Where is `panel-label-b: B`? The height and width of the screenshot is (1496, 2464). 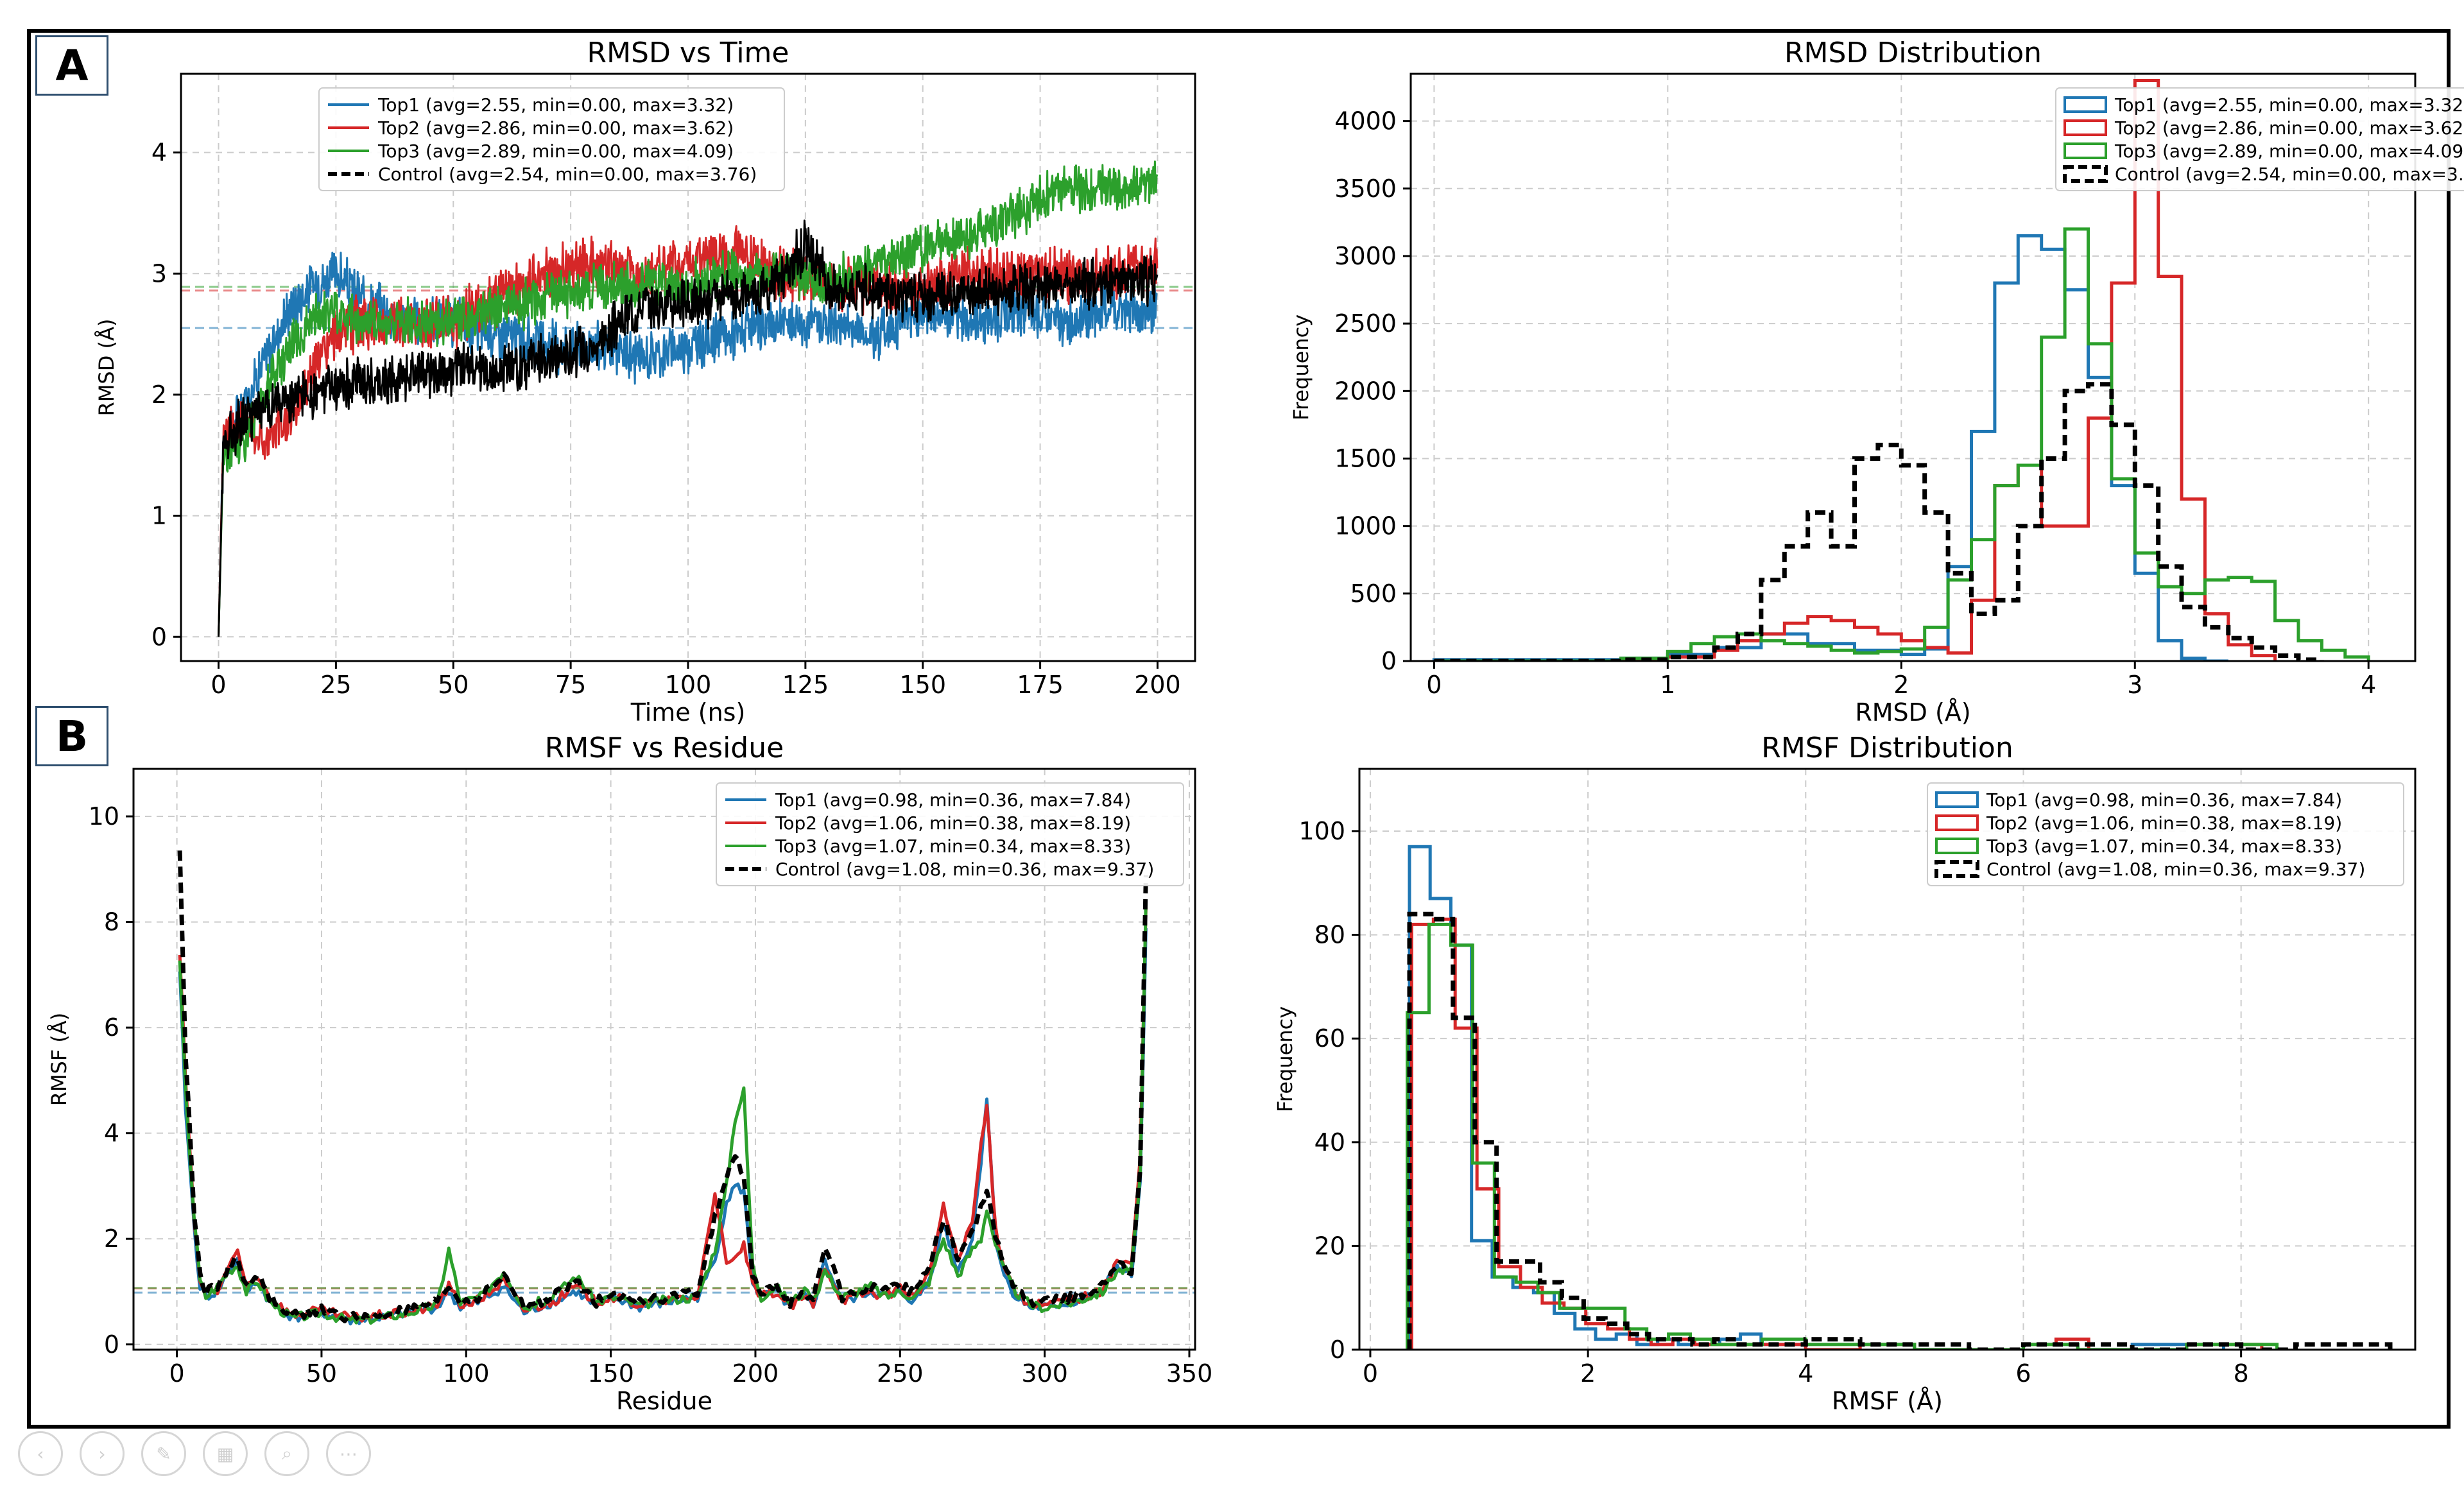 panel-label-b: B is located at coordinates (71, 736).